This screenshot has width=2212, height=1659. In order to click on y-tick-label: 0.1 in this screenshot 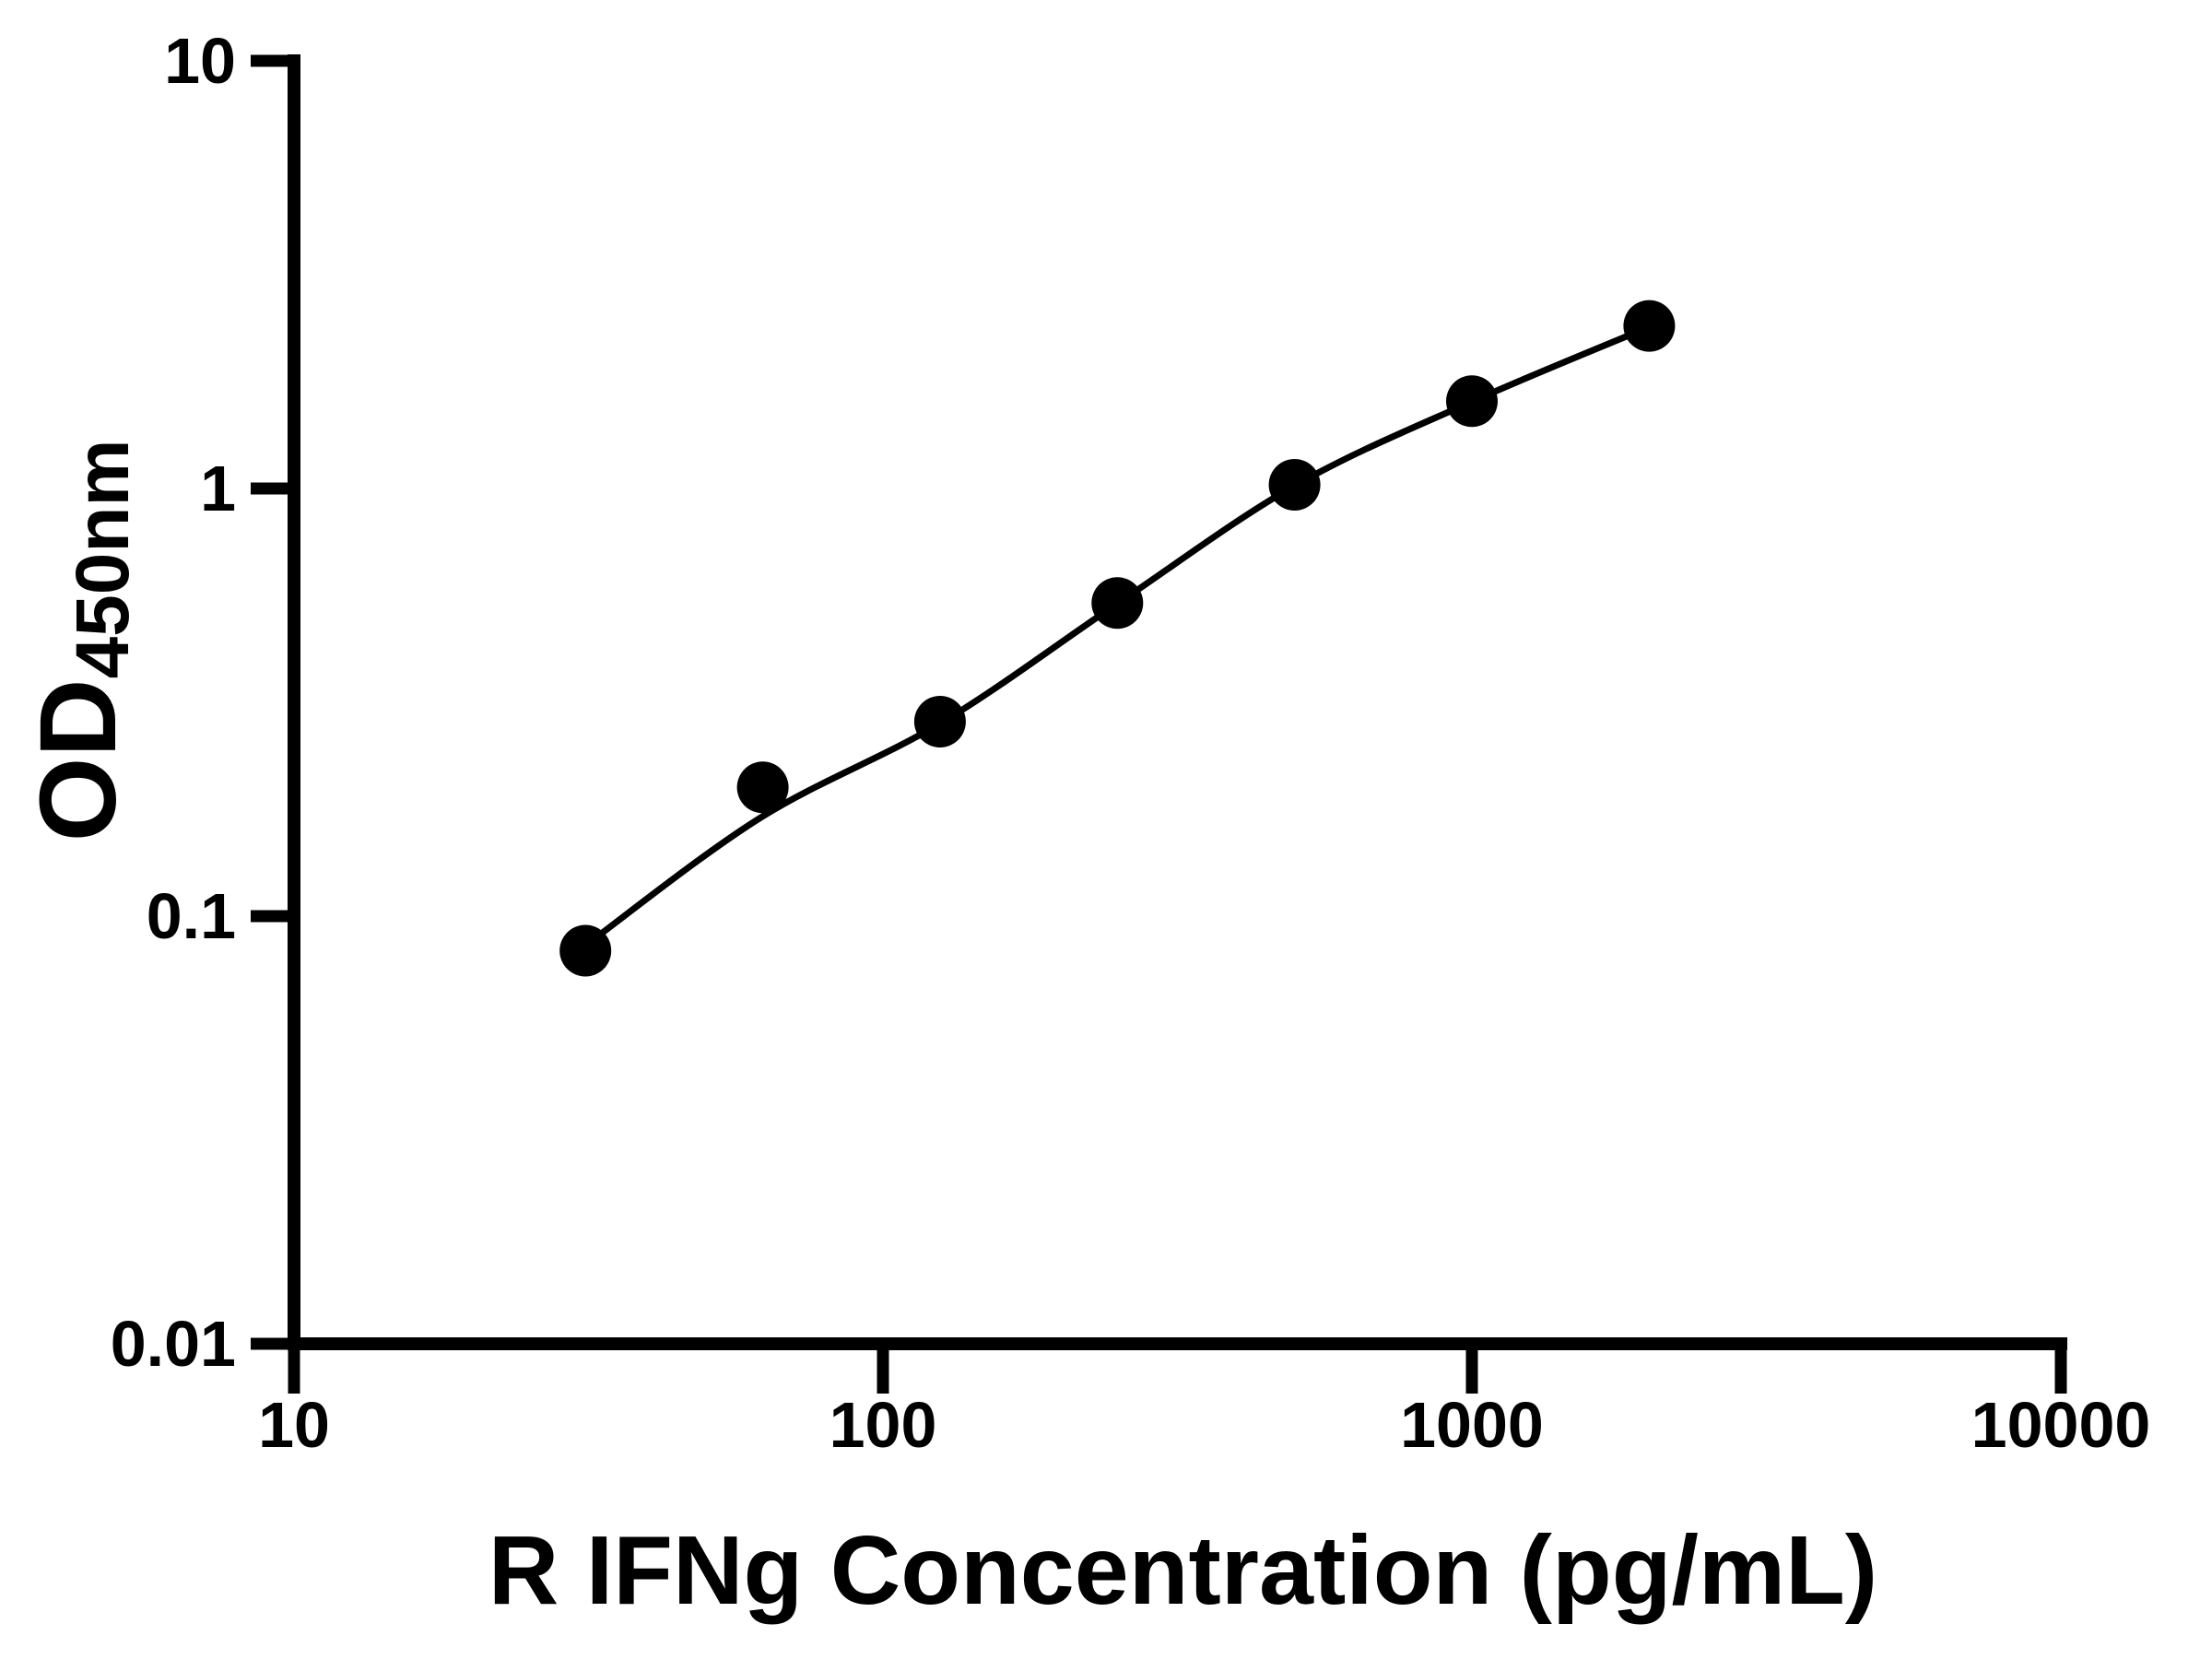, I will do `click(191, 916)`.